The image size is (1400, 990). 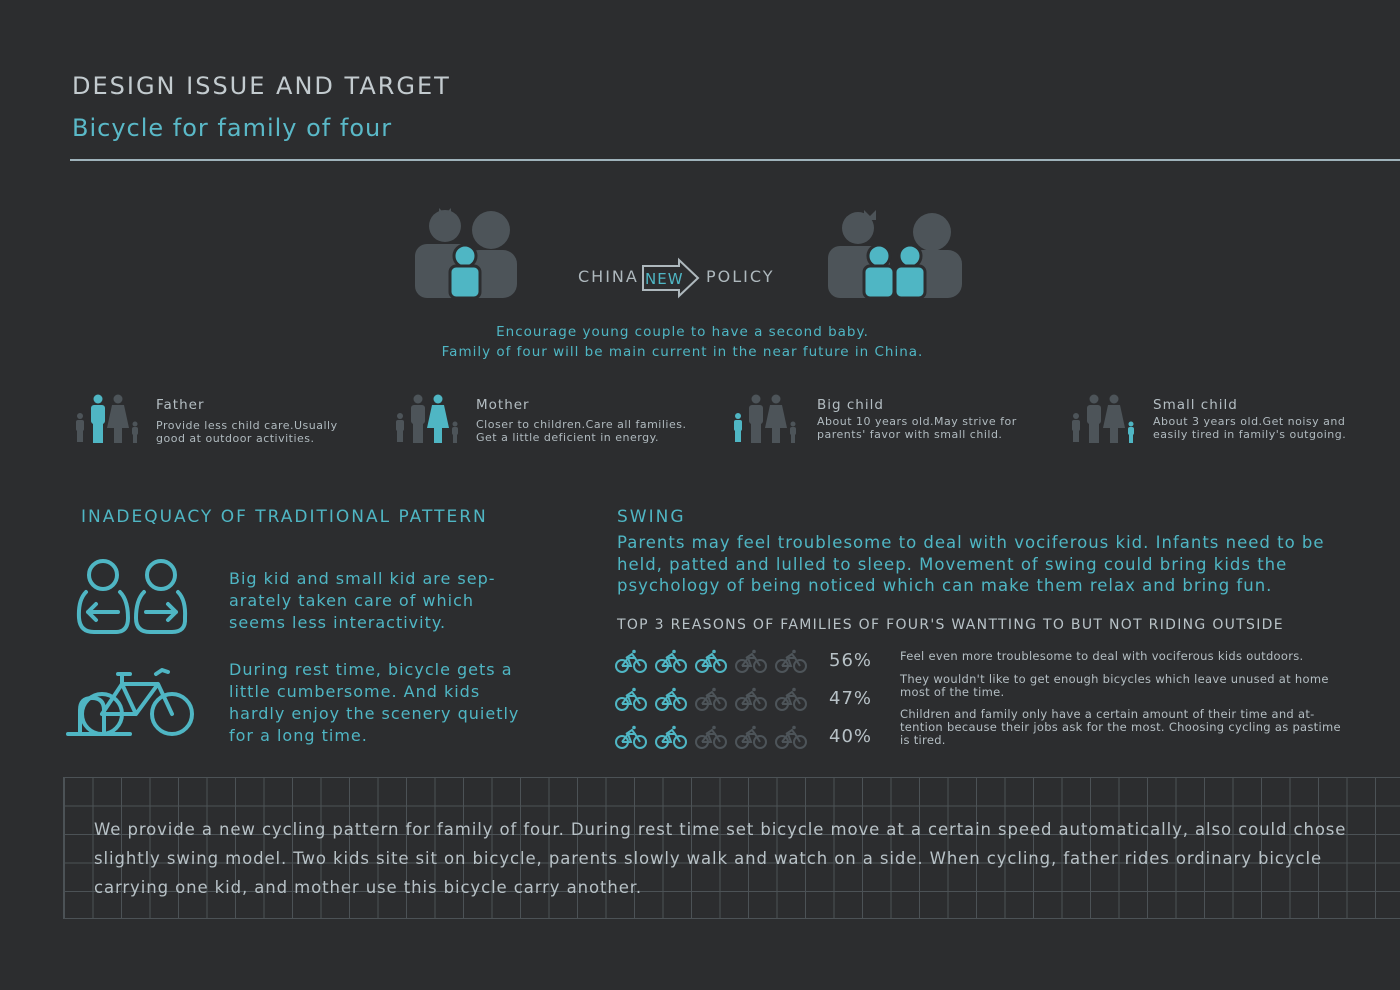 I want to click on reason1-percent: 56%, so click(x=851, y=660).